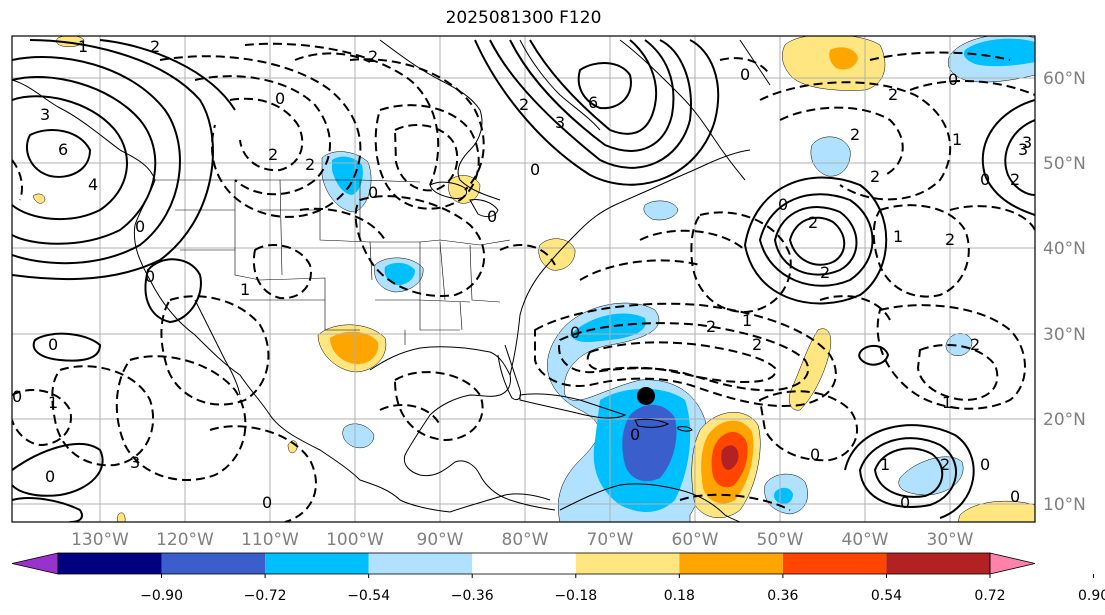 The image size is (1105, 615). I want to click on colorbar-tick-label: −0.36, so click(472, 596).